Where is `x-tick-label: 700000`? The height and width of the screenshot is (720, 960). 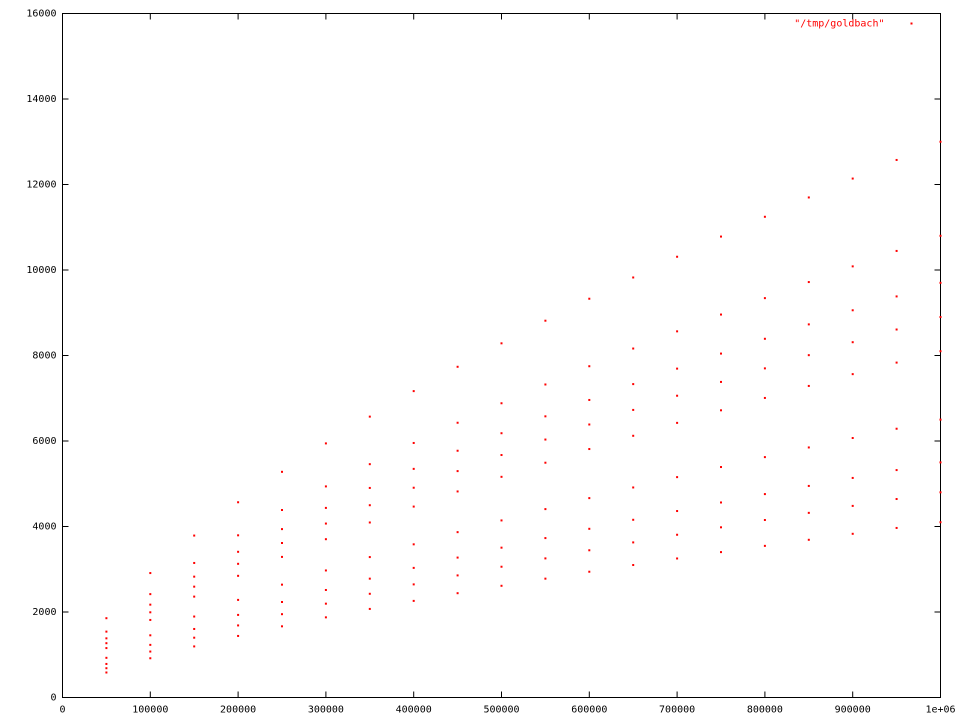 x-tick-label: 700000 is located at coordinates (677, 710).